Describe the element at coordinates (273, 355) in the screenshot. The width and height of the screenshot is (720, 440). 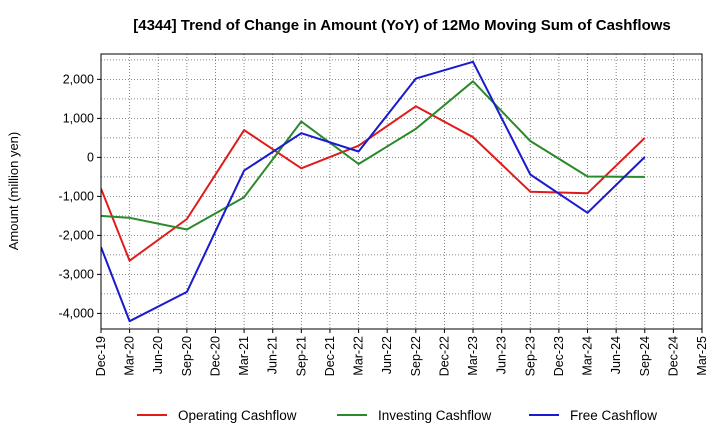
I see `x-tick-label: Jun-21` at that location.